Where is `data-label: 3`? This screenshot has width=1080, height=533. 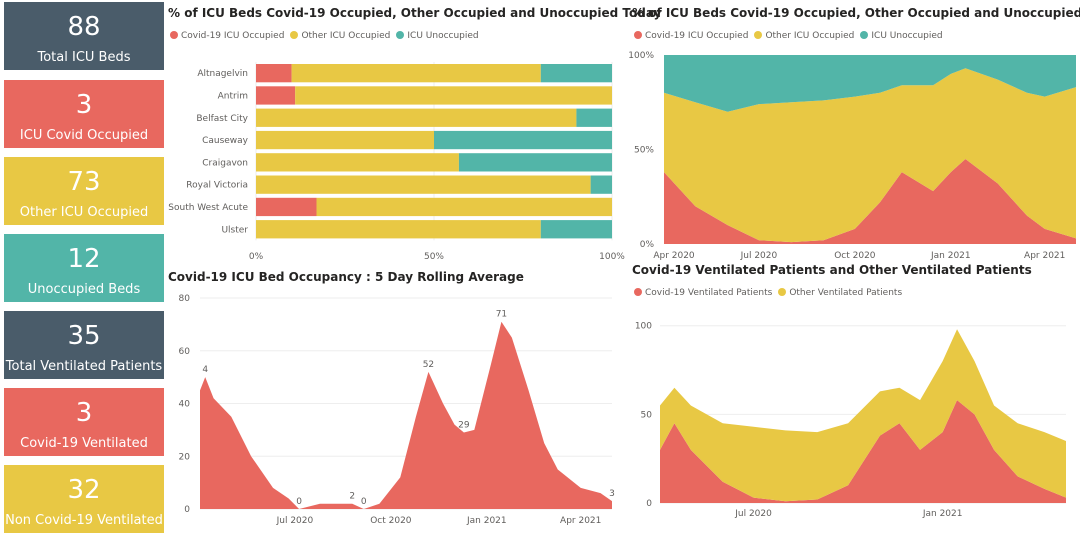 data-label: 3 is located at coordinates (612, 494).